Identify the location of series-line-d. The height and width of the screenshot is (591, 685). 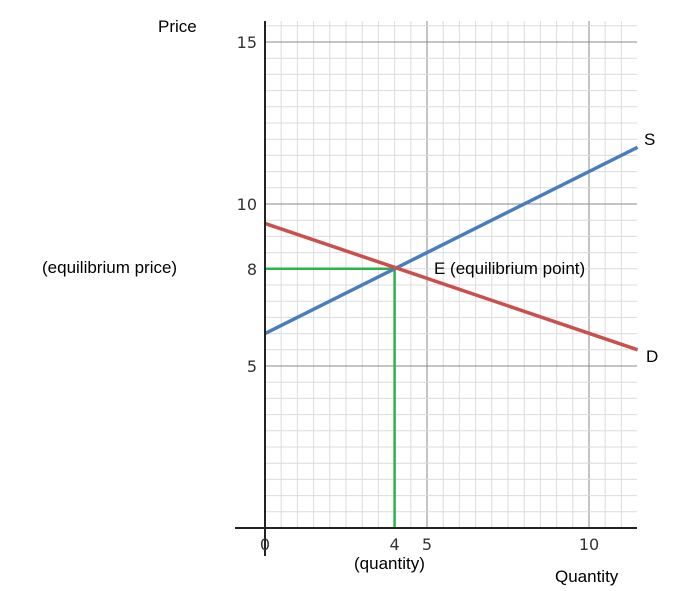
(451, 286).